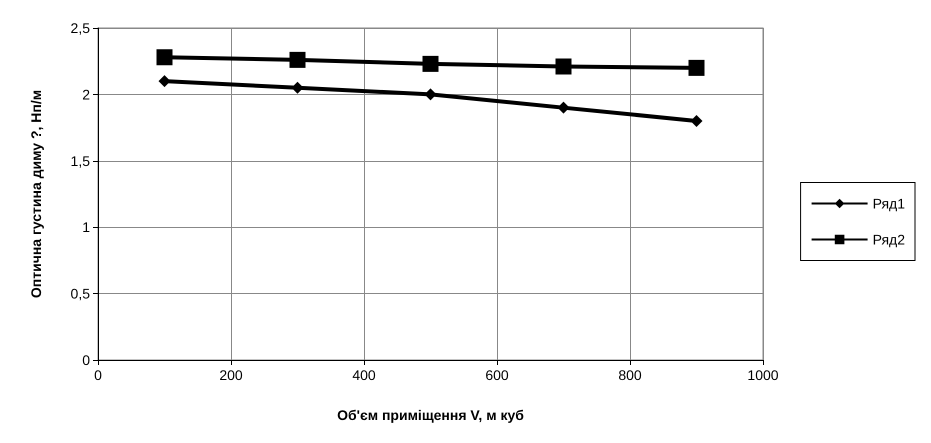 This screenshot has width=931, height=443. I want to click on y-tick-label: 1,5, so click(80, 160).